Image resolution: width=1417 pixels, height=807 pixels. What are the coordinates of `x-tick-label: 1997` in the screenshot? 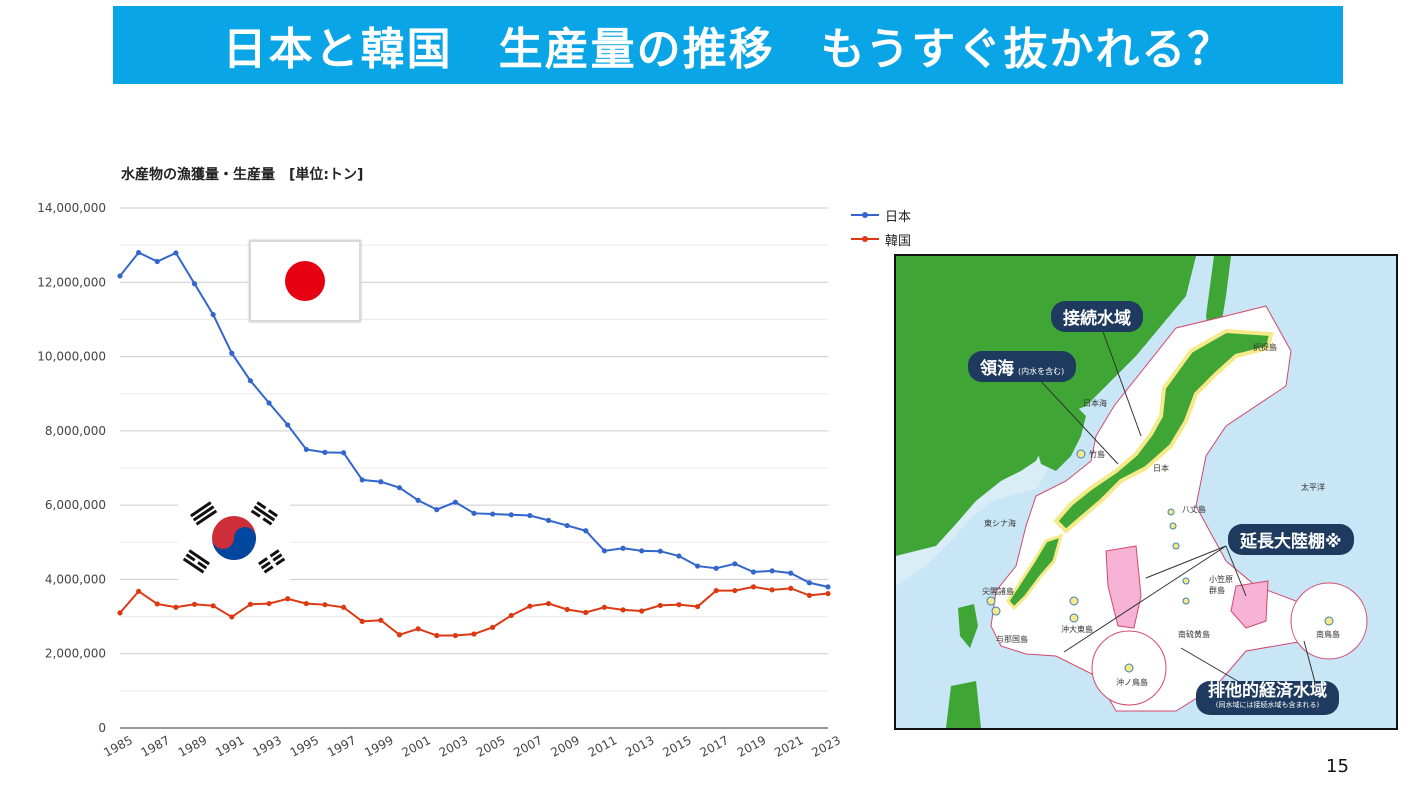 It's located at (342, 746).